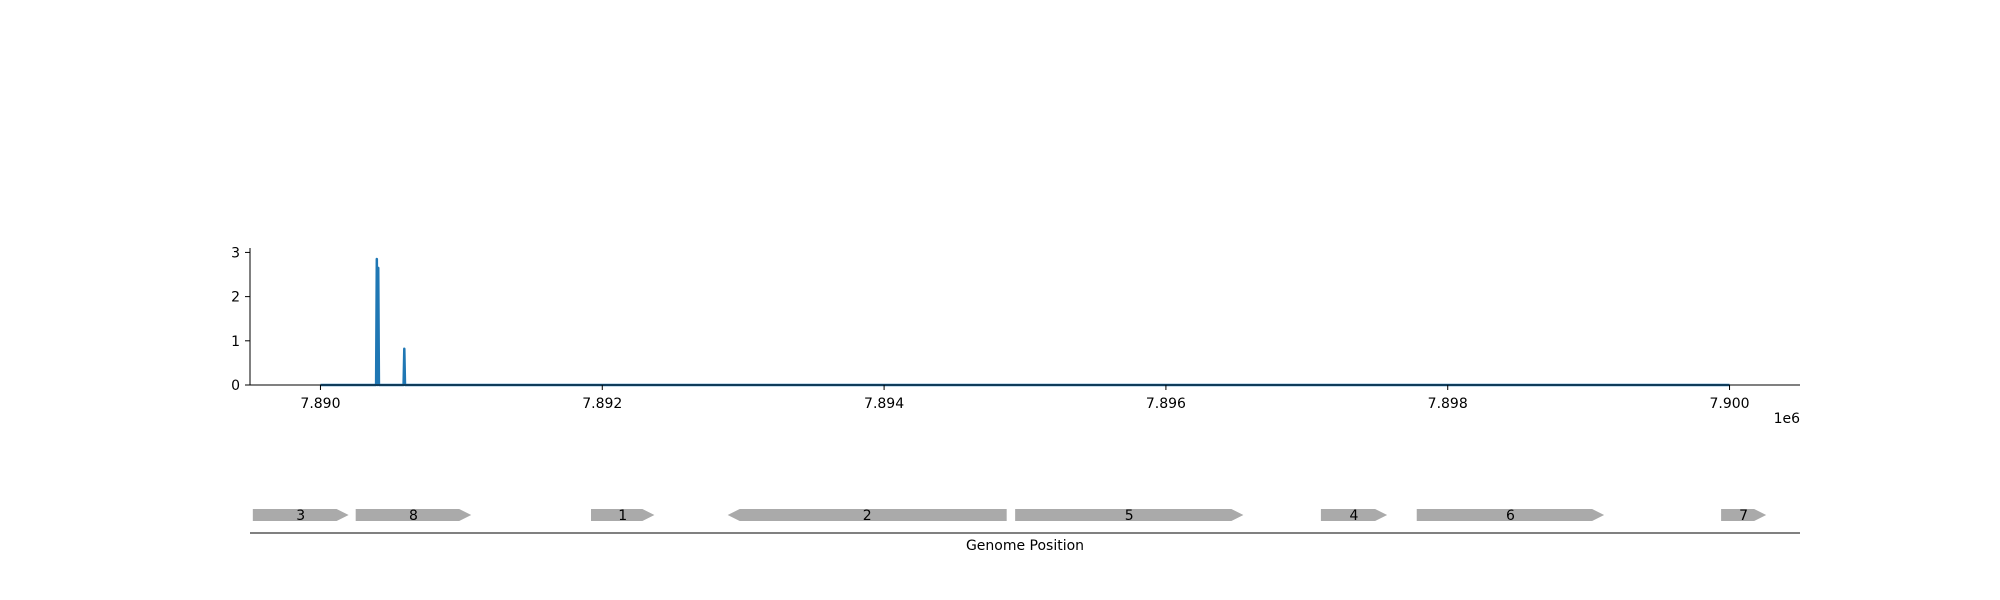 The image size is (2000, 600). I want to click on gene-label: 6, so click(1510, 516).